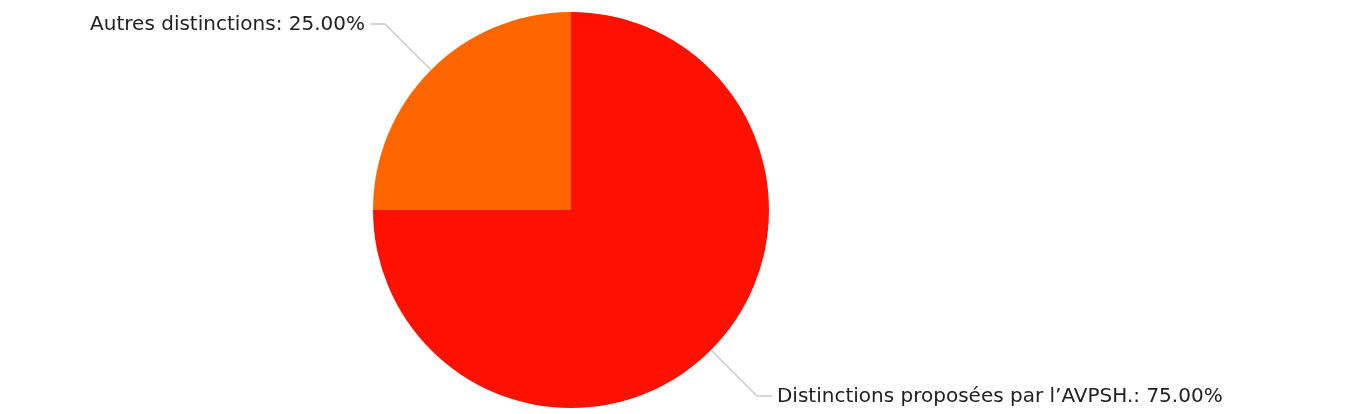 The height and width of the screenshot is (414, 1354). What do you see at coordinates (472, 111) in the screenshot?
I see `pie-slice` at bounding box center [472, 111].